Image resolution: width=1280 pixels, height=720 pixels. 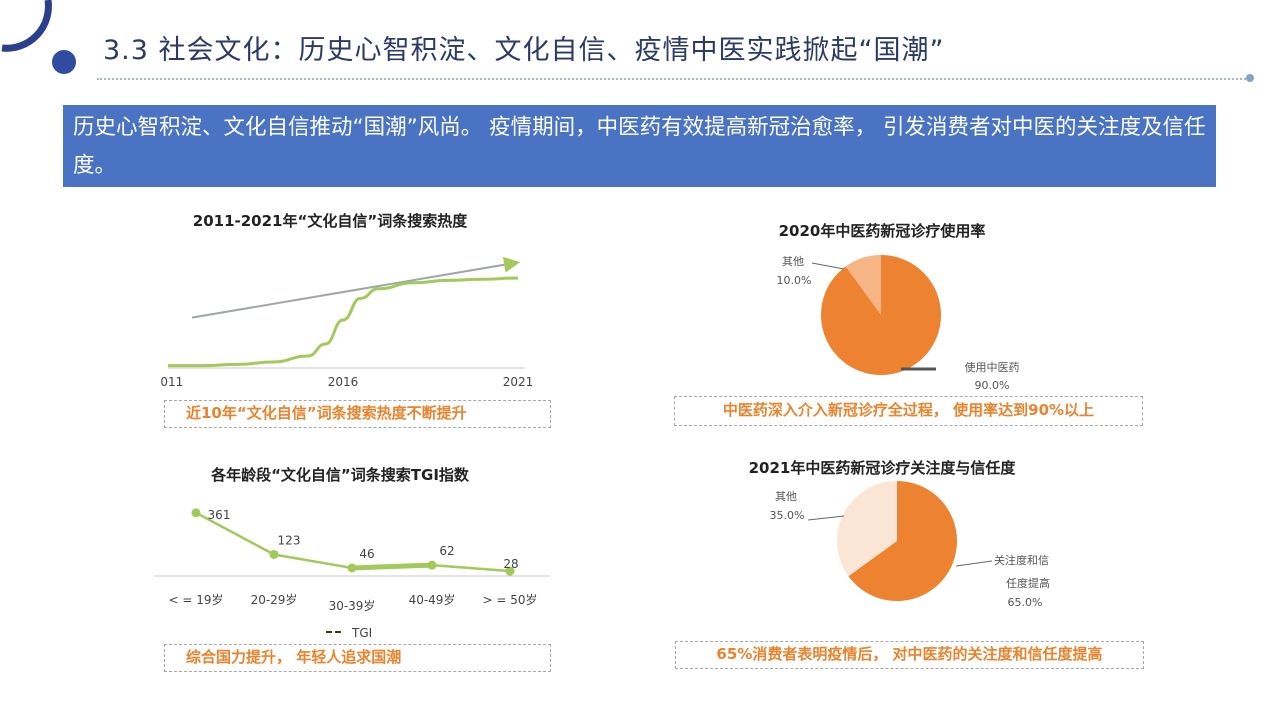 I want to click on tgi-x-category: < = 19岁, so click(x=195, y=599).